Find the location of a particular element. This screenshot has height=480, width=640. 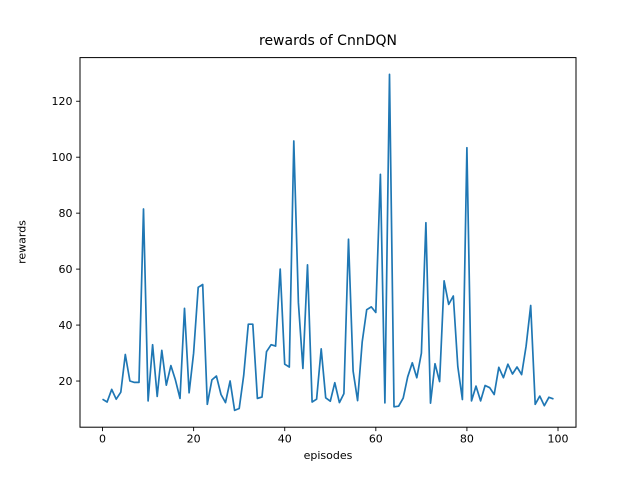

y-tick-label: 40 is located at coordinates (66, 325).